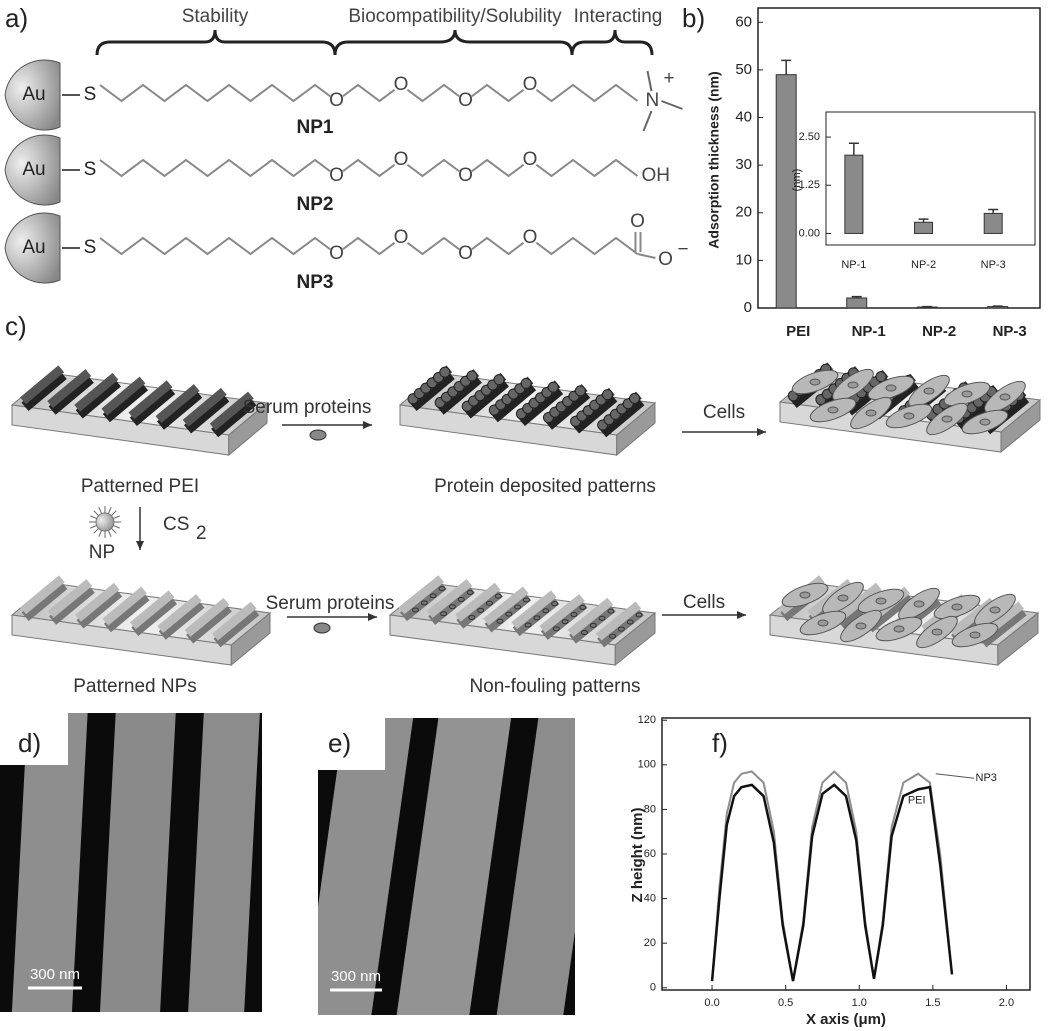 The image size is (1050, 1031). I want to click on panel-label: d), so click(29, 743).